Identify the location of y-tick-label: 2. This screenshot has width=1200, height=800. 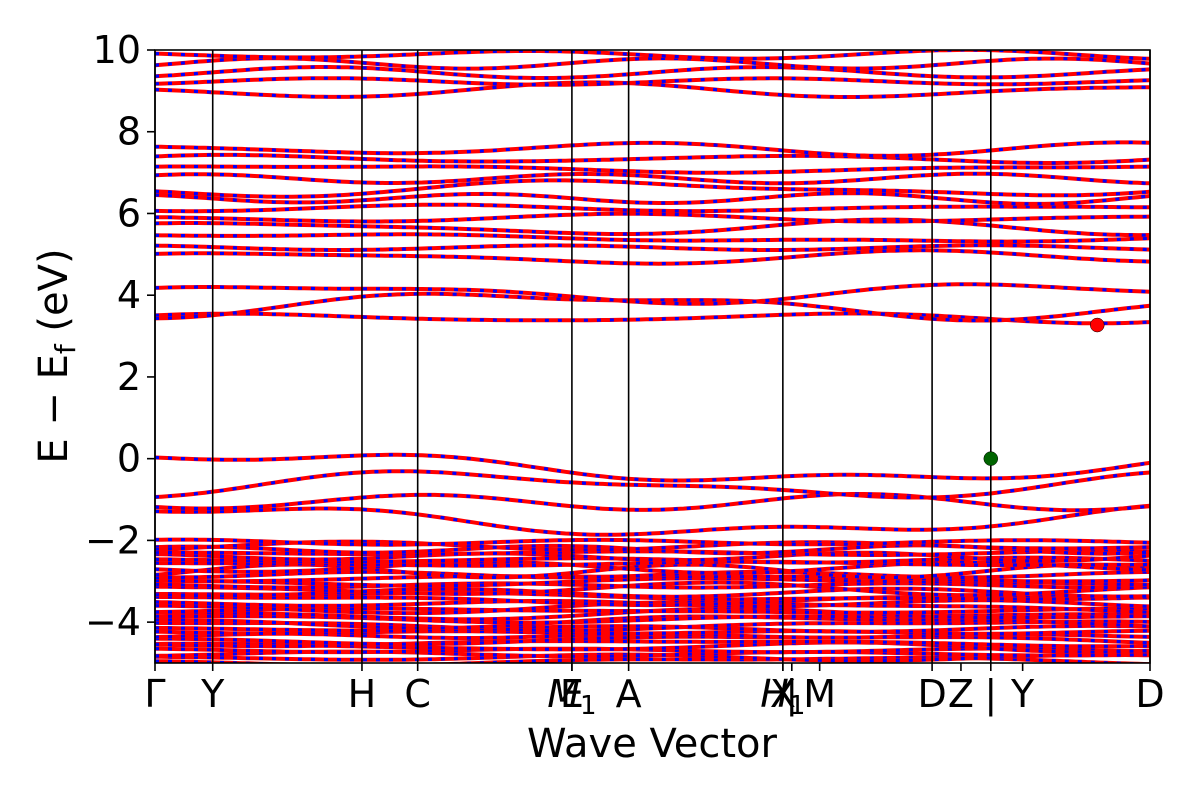
(129, 377).